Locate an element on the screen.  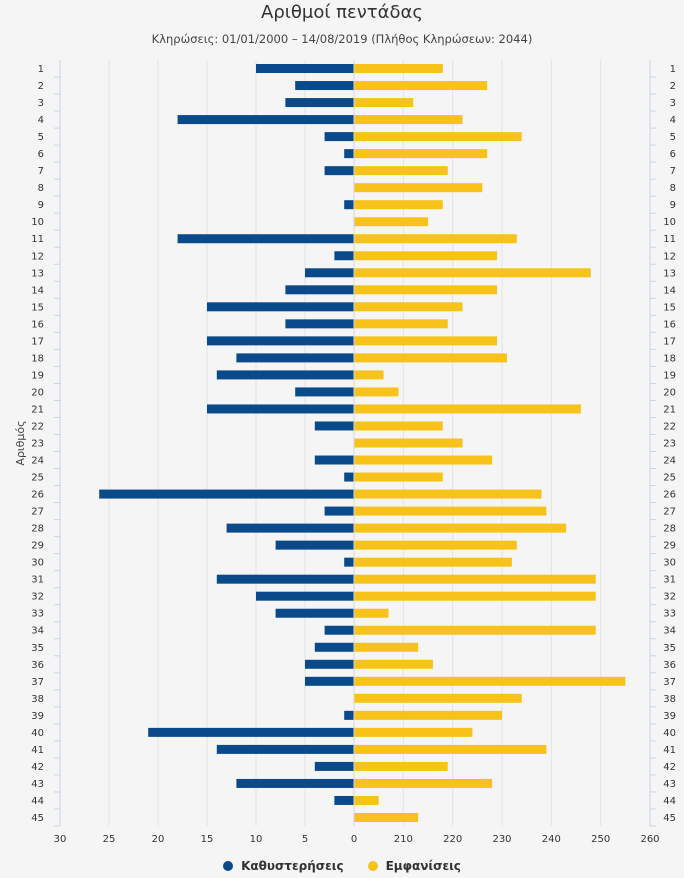
x-tick-label-right: 250 is located at coordinates (600, 839).